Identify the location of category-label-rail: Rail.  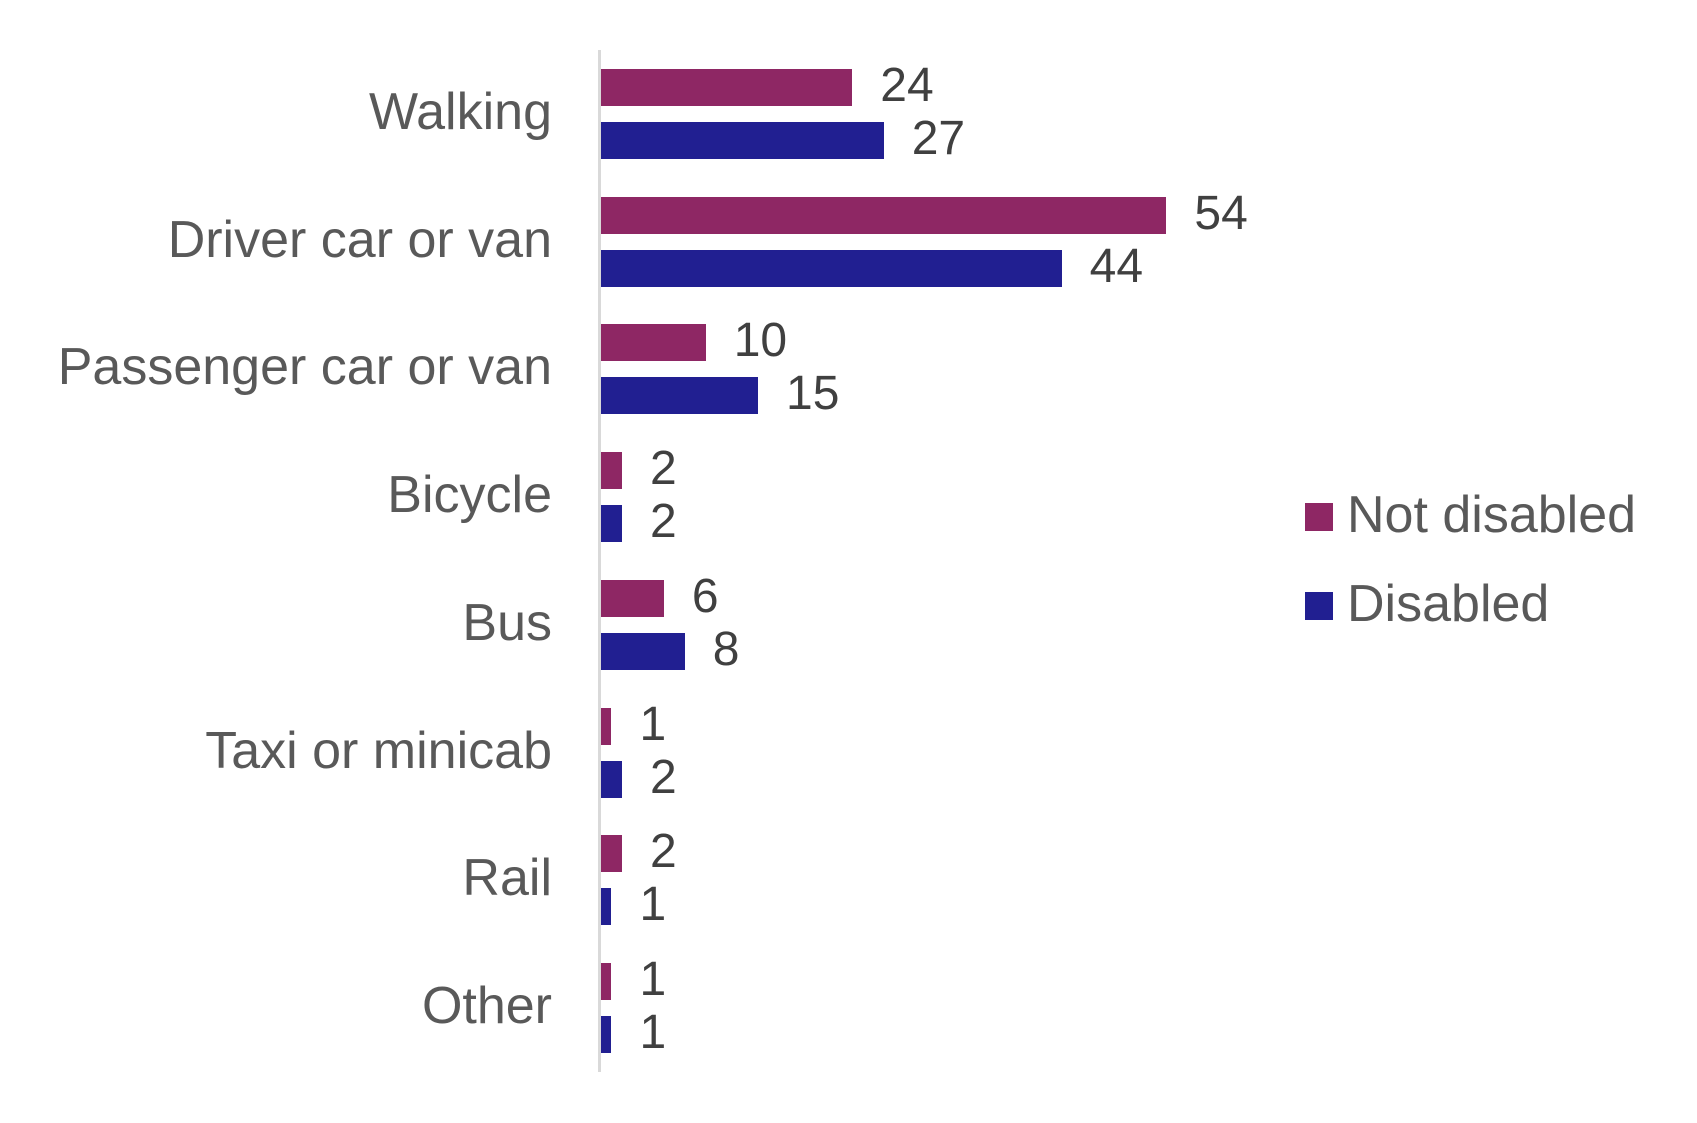
(507, 878).